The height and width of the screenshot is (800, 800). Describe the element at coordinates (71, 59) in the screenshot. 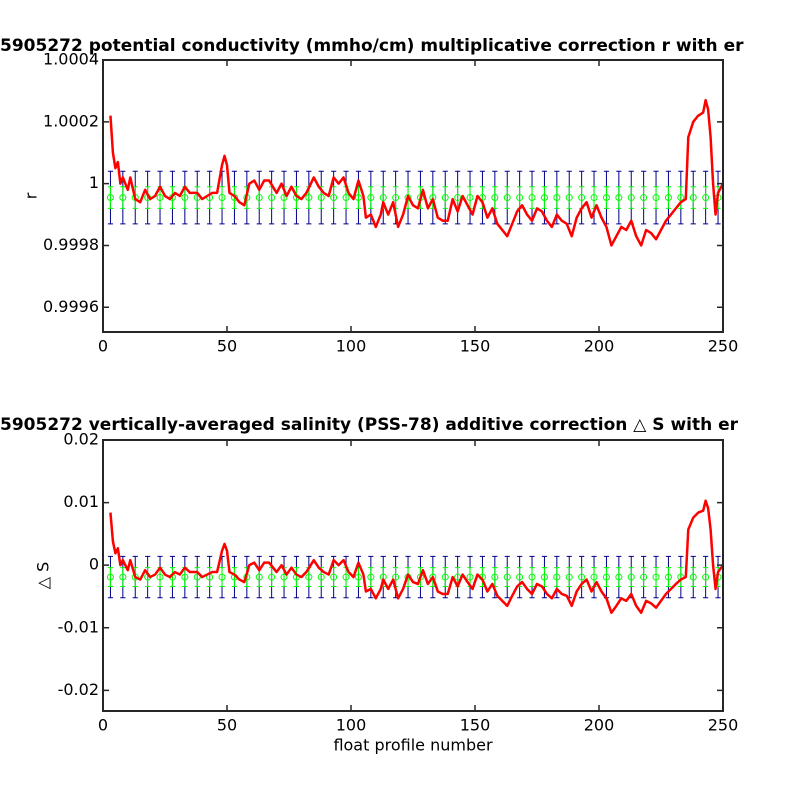

I see `y-tick-label: 1.0004` at that location.